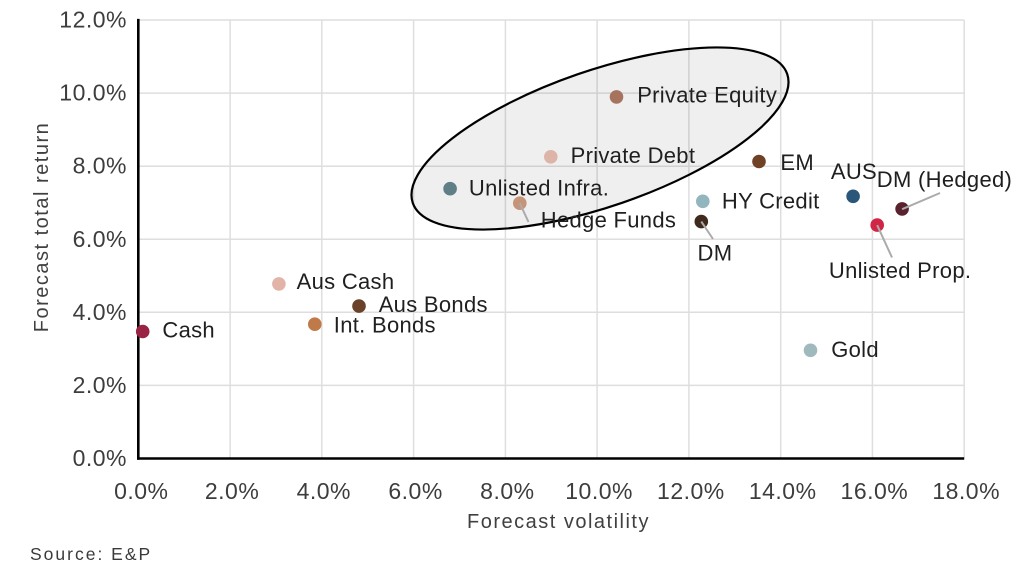 This screenshot has height=580, width=1024. What do you see at coordinates (900, 270) in the screenshot?
I see `svg-text: Unlisted Prop.` at bounding box center [900, 270].